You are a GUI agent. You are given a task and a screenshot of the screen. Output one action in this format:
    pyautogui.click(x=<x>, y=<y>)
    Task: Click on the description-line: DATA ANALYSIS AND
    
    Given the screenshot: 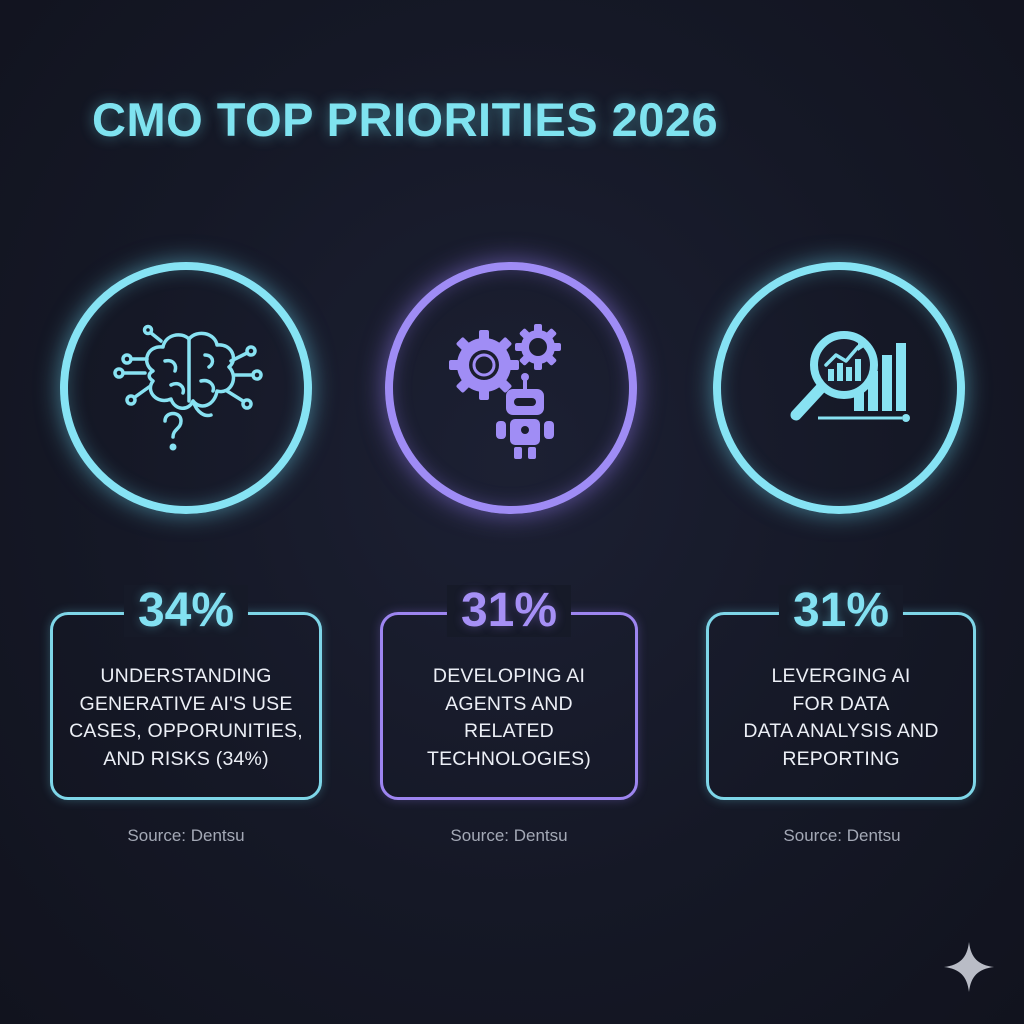 What is the action you would take?
    pyautogui.click(x=841, y=731)
    